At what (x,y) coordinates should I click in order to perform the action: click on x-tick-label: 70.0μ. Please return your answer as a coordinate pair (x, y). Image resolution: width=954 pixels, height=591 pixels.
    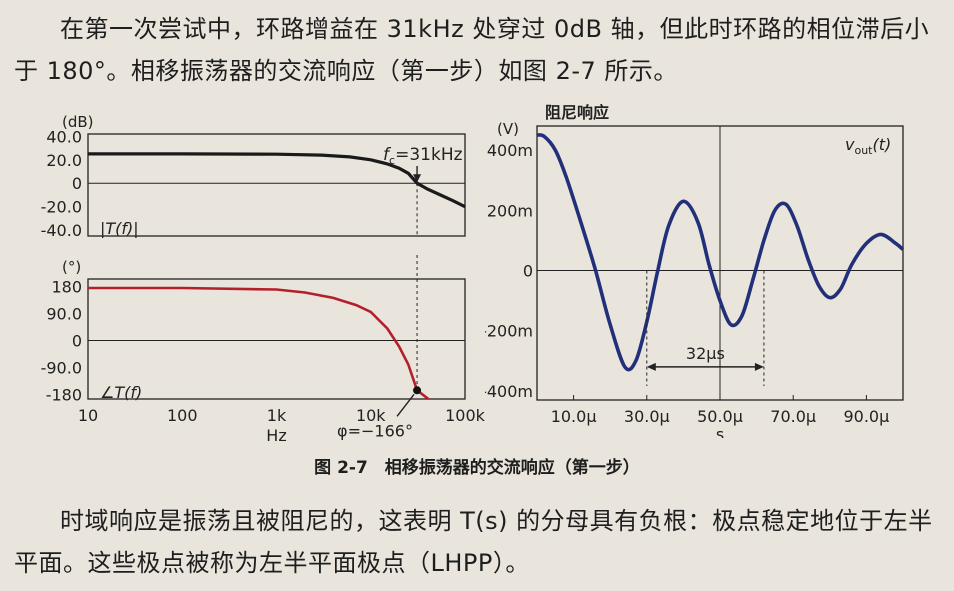
    Looking at the image, I should click on (793, 416).